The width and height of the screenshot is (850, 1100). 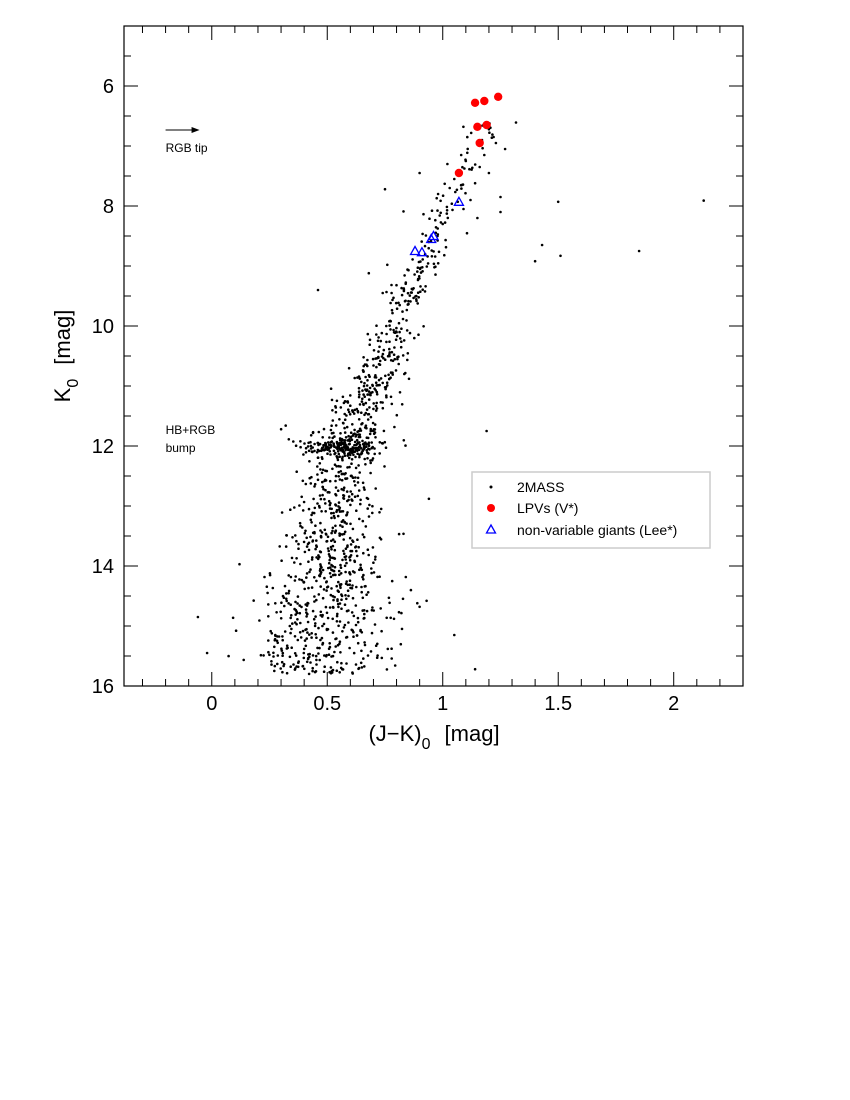 What do you see at coordinates (108, 87) in the screenshot?
I see `y-tick-label: 6` at bounding box center [108, 87].